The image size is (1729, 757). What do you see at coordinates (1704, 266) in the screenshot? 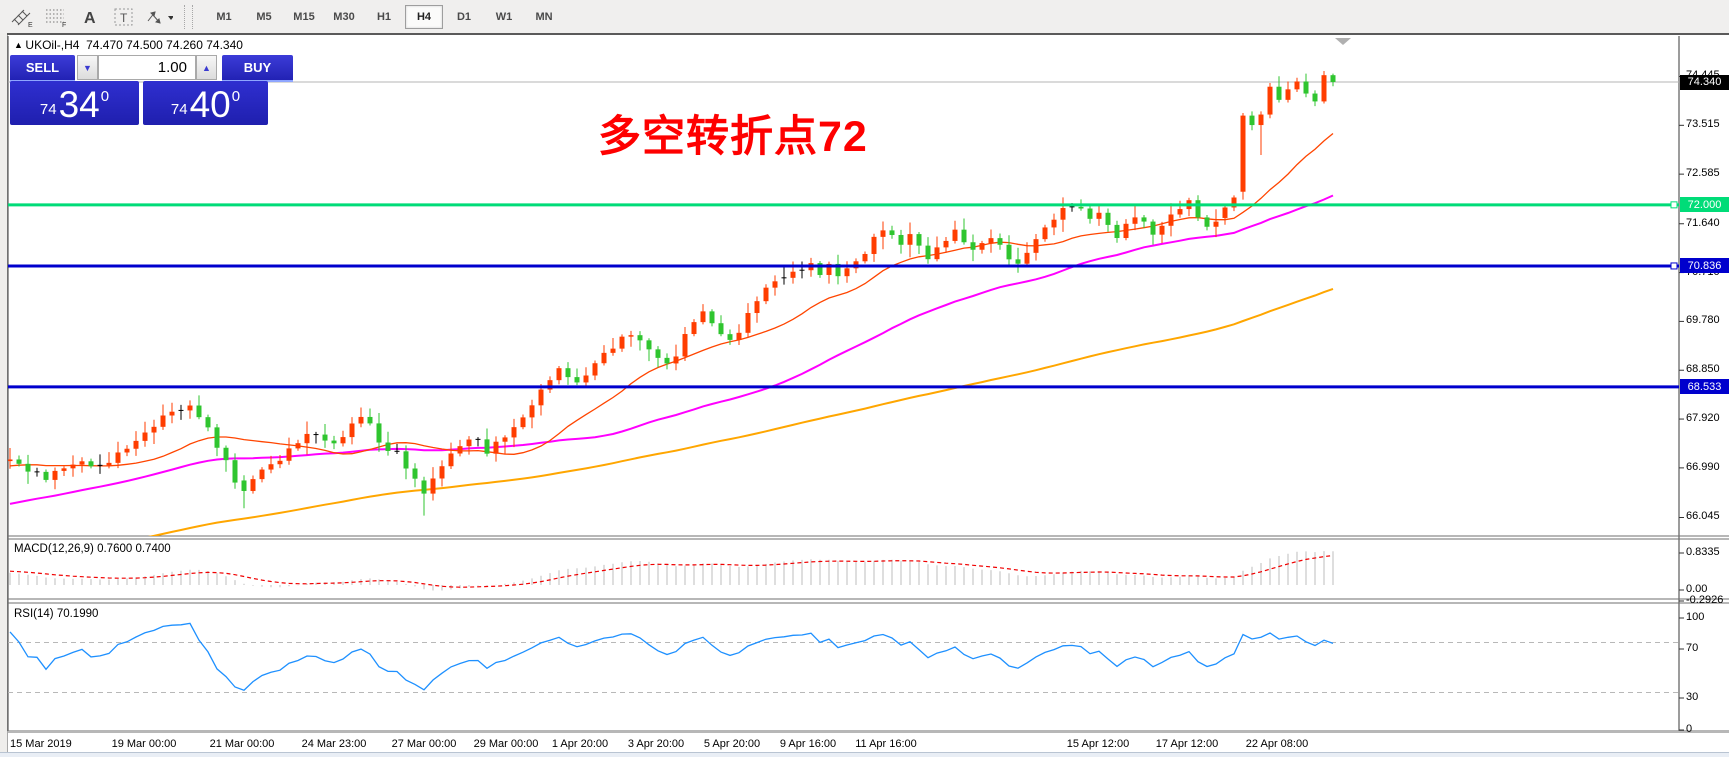
I see `hline-label-70.836: 70.836` at bounding box center [1704, 266].